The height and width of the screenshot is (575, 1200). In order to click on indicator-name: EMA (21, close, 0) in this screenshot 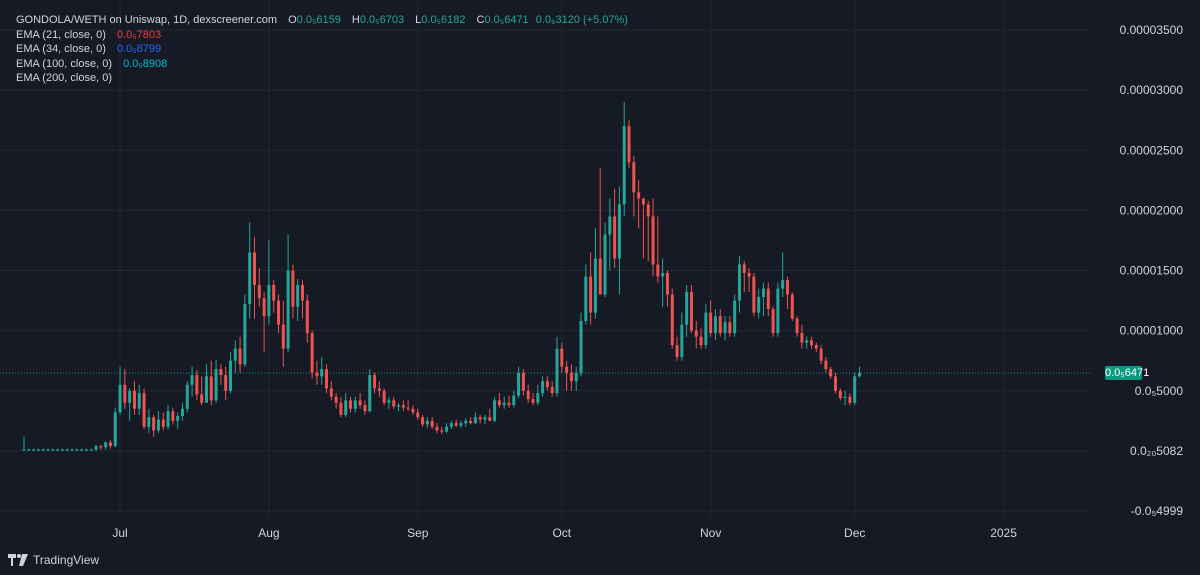, I will do `click(61, 34)`.